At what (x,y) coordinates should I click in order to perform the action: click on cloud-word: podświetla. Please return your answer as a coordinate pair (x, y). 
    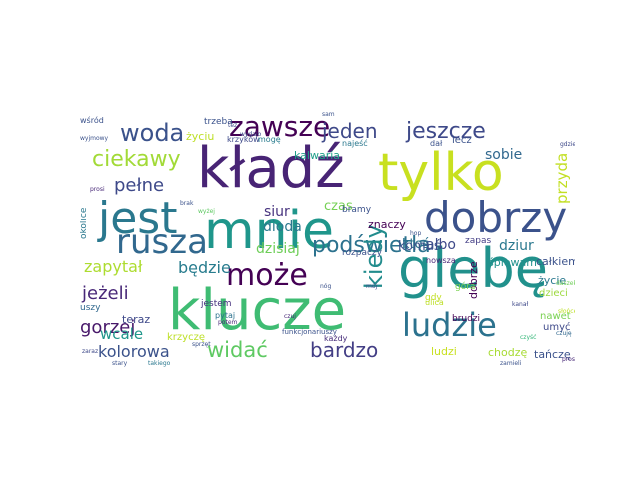
    Looking at the image, I should click on (371, 245).